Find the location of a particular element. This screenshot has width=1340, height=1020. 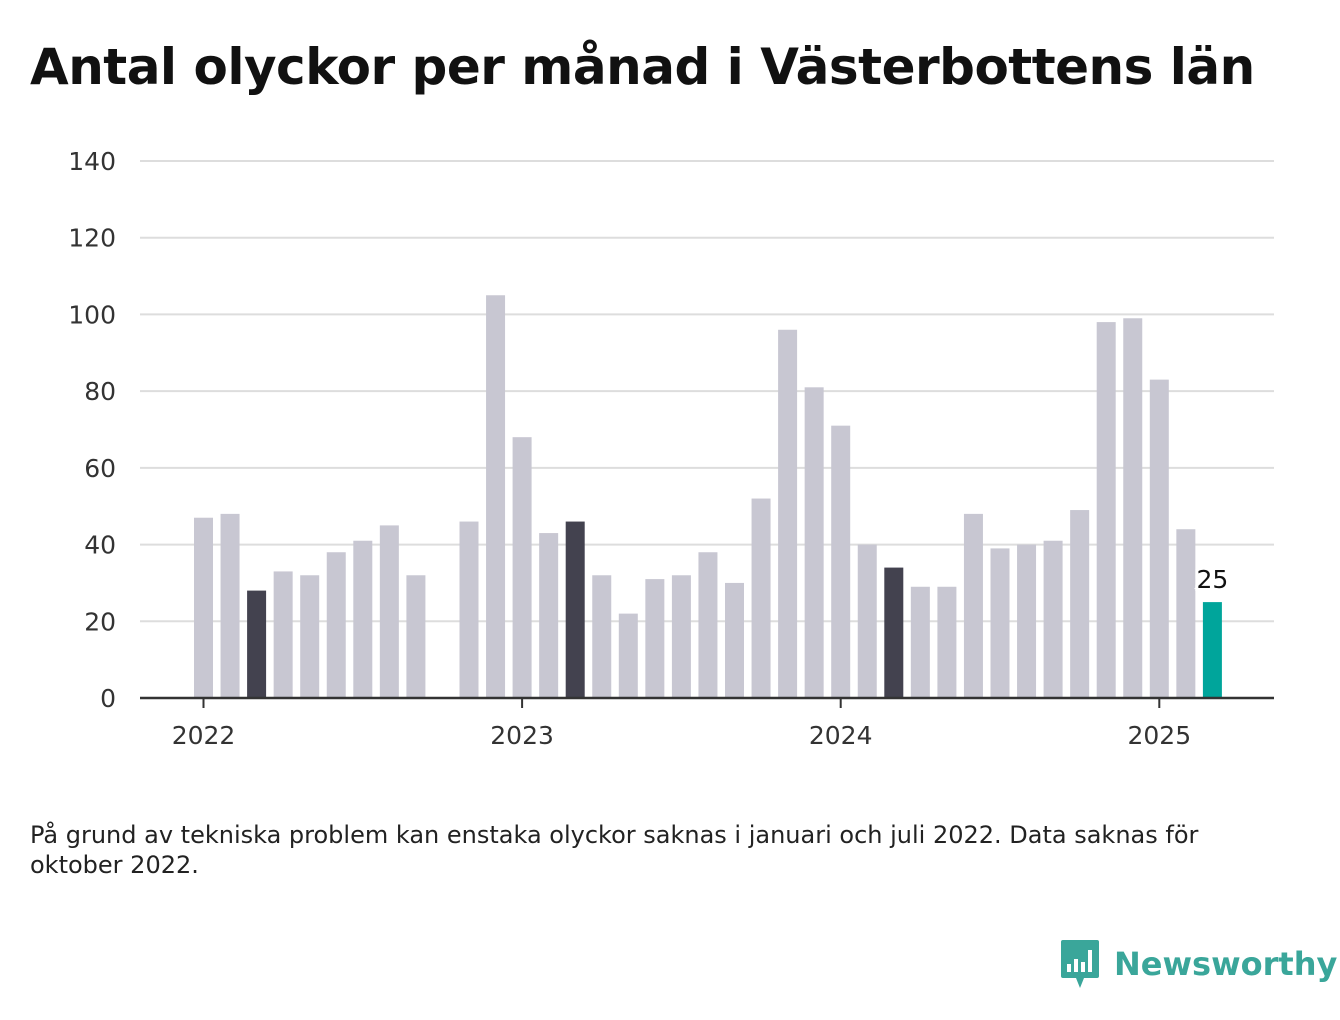

newsworthy-logo-icon is located at coordinates (1080, 964).